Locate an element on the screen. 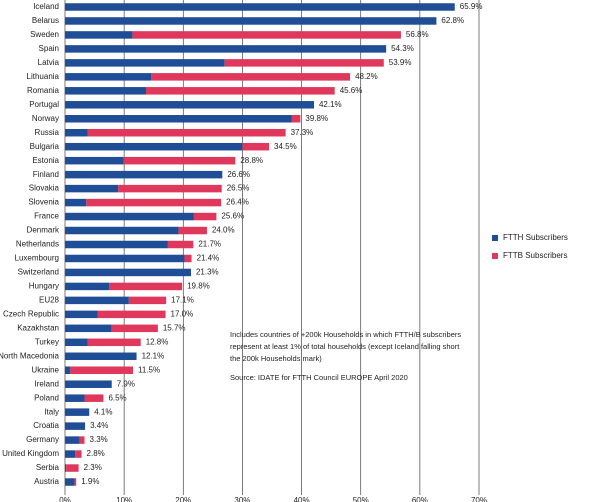  total-label: 56.8% is located at coordinates (417, 34).